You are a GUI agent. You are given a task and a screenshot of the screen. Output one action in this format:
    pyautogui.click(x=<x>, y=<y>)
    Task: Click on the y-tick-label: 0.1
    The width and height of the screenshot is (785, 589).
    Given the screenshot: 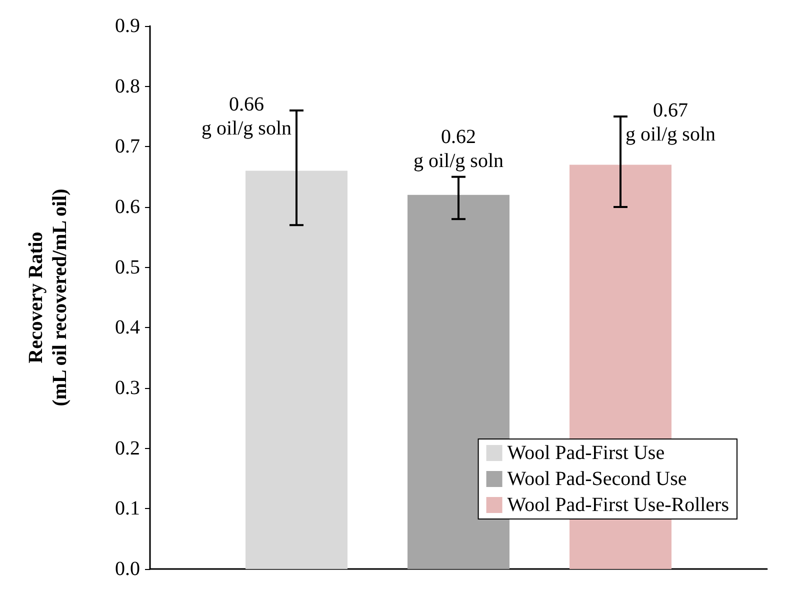 What is the action you would take?
    pyautogui.click(x=127, y=509)
    